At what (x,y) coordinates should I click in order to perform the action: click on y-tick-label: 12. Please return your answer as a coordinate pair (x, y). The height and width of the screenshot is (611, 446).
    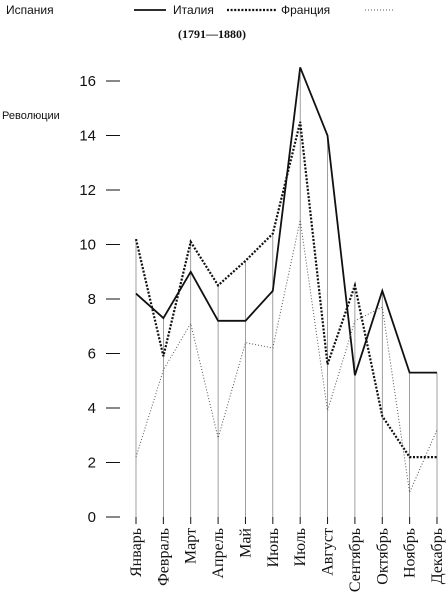
    Looking at the image, I should click on (87, 190).